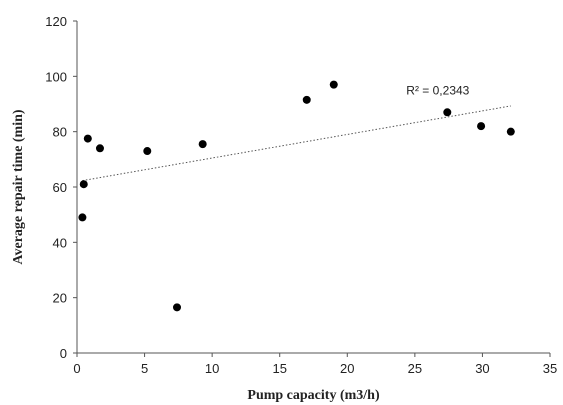 This screenshot has width=563, height=405. Describe the element at coordinates (279, 368) in the screenshot. I see `x-tick-label: 15` at that location.